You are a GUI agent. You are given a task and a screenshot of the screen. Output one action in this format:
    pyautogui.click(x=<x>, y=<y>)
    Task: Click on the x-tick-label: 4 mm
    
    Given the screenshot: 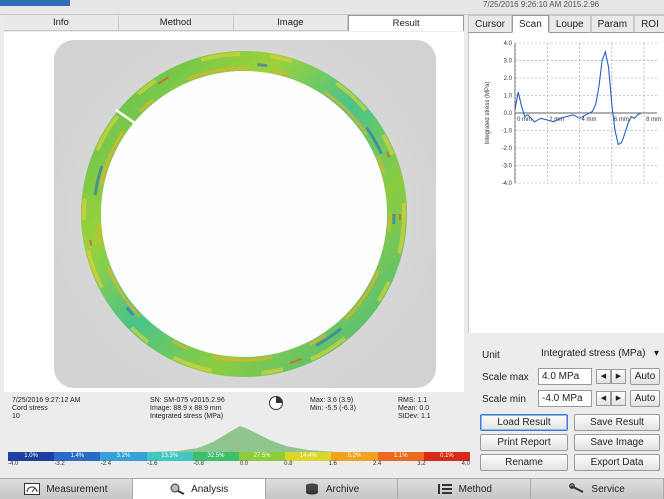 What is the action you would take?
    pyautogui.click(x=589, y=120)
    